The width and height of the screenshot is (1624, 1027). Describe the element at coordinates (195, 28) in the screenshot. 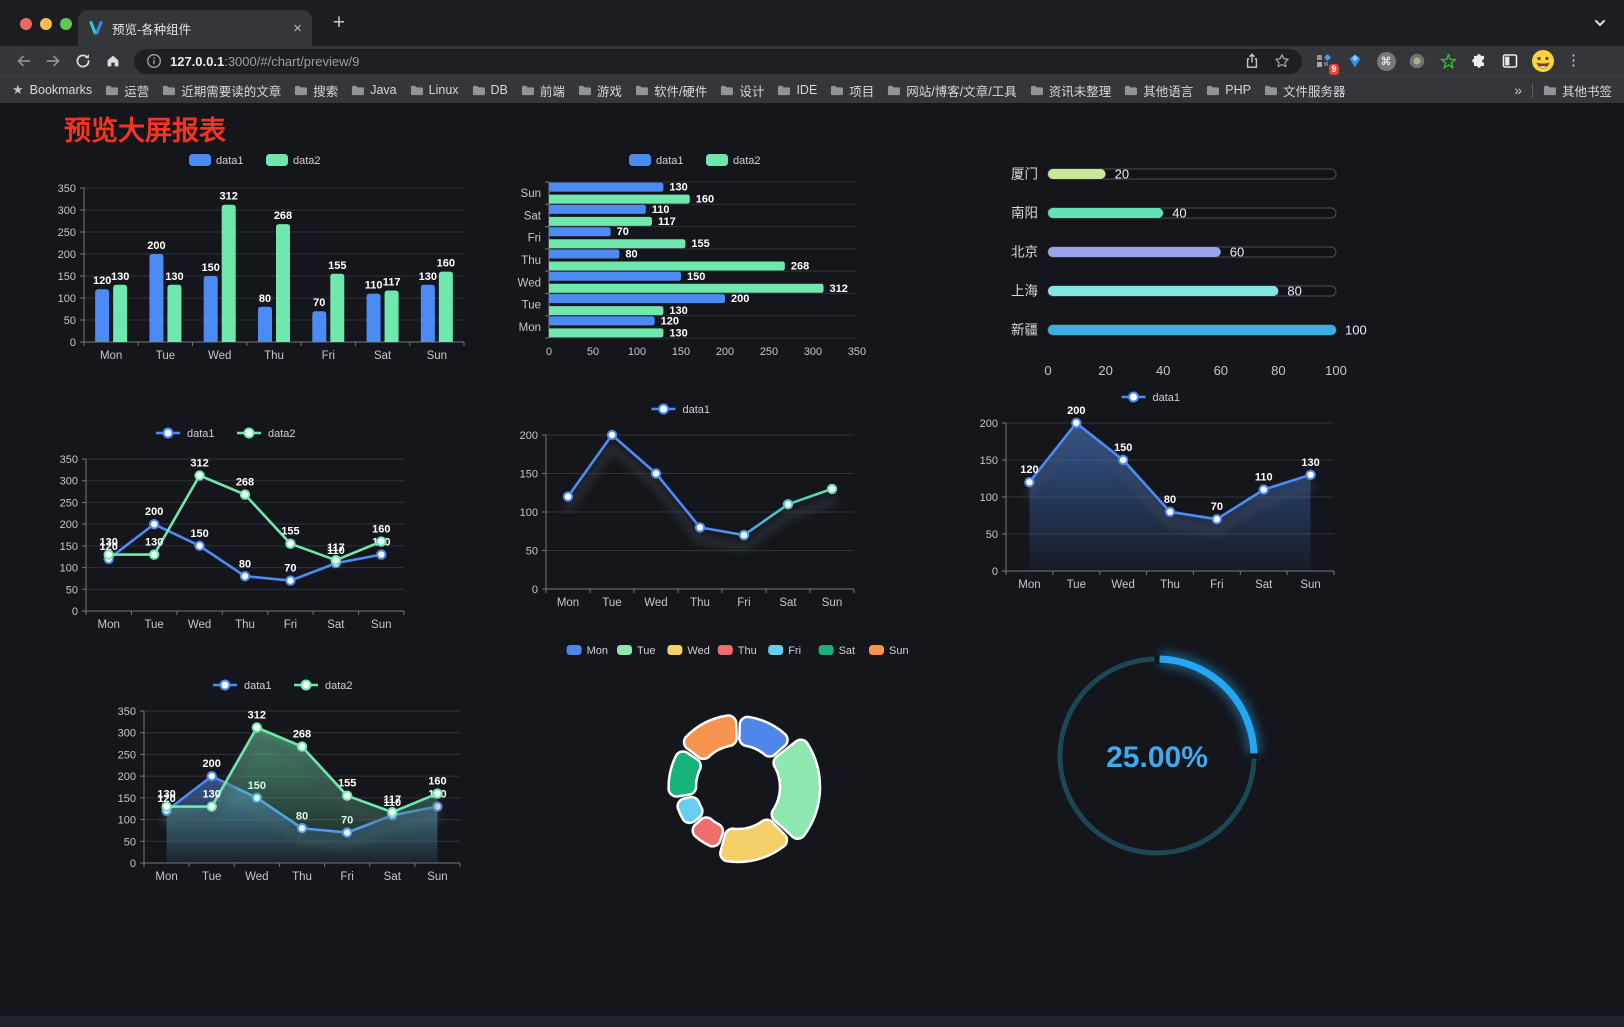

I see `browser-tab: 预览-各种组件 ×` at that location.